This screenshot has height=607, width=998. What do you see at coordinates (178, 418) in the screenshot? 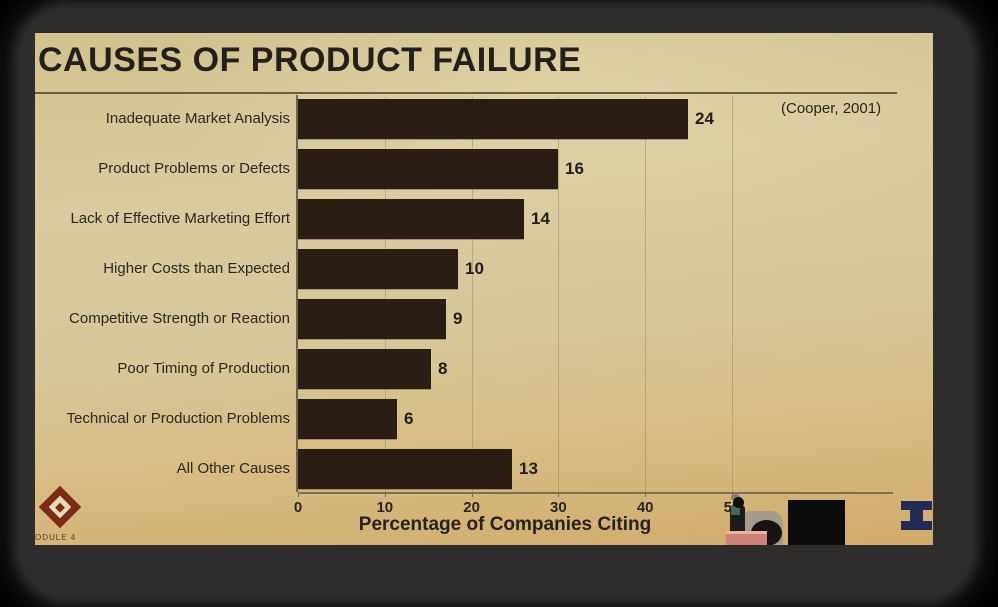
I see `category-label: Technical or Production Problems` at bounding box center [178, 418].